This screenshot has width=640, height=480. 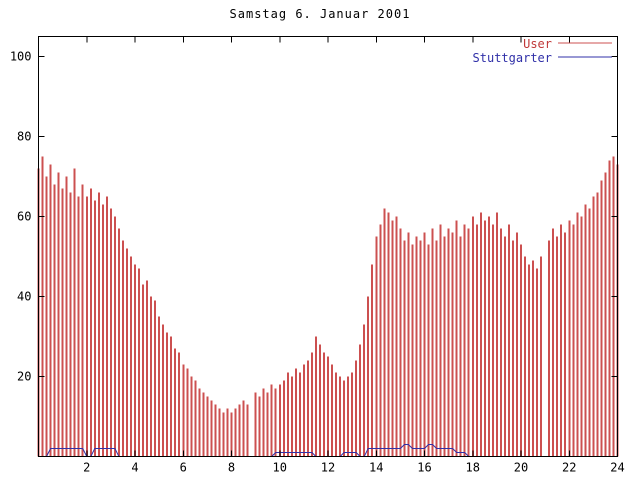 I want to click on legend-label-user: User, so click(x=537, y=44).